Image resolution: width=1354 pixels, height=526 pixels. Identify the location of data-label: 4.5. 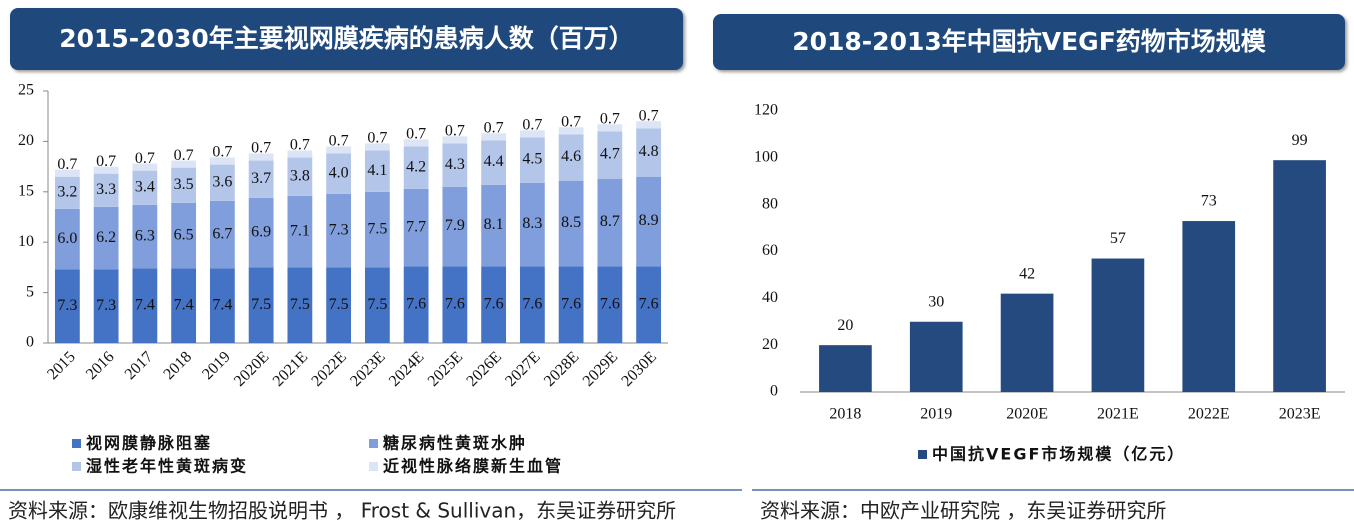
(532, 159).